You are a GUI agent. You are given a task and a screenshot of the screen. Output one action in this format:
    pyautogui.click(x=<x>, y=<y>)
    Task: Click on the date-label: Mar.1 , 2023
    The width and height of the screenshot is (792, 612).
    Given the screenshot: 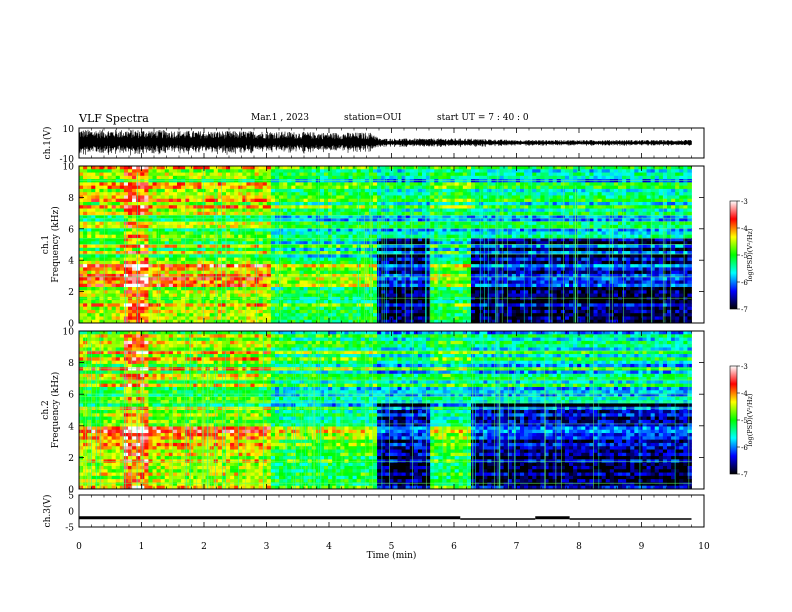 What is the action you would take?
    pyautogui.click(x=280, y=118)
    